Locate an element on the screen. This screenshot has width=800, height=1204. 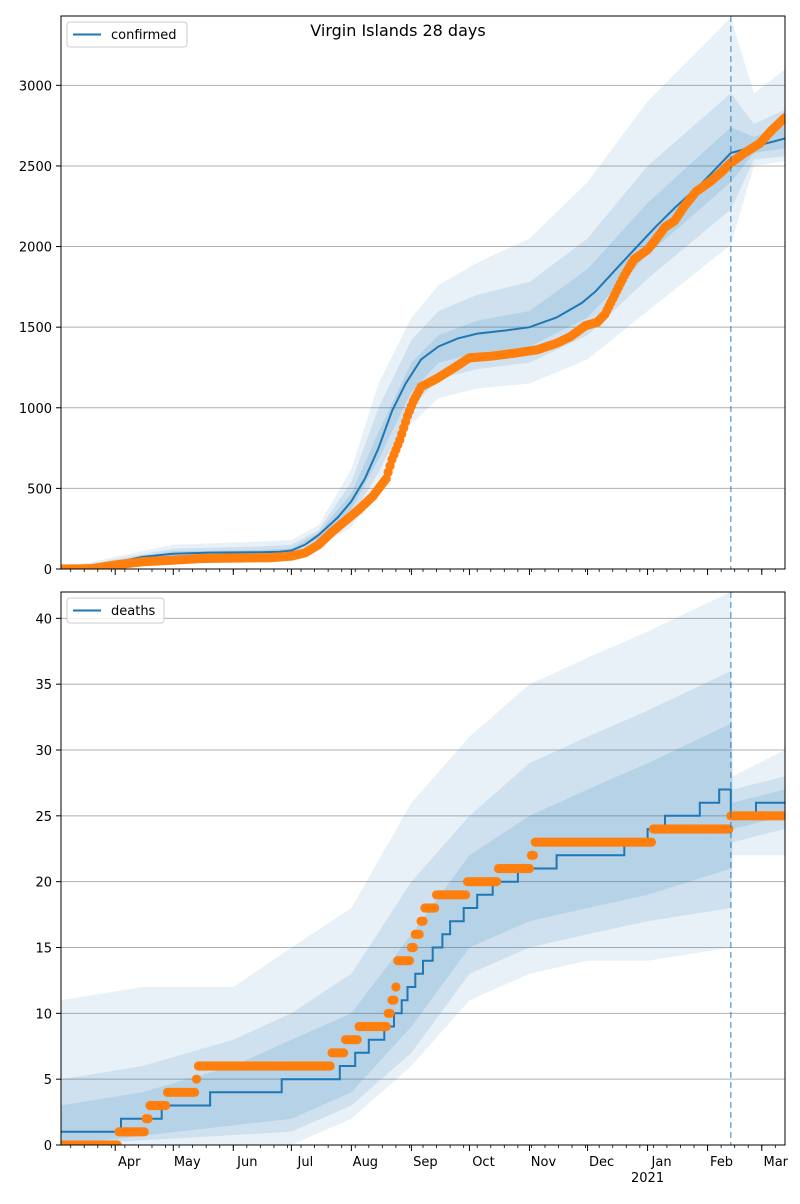
panel1-legend-box is located at coordinates (127, 34).